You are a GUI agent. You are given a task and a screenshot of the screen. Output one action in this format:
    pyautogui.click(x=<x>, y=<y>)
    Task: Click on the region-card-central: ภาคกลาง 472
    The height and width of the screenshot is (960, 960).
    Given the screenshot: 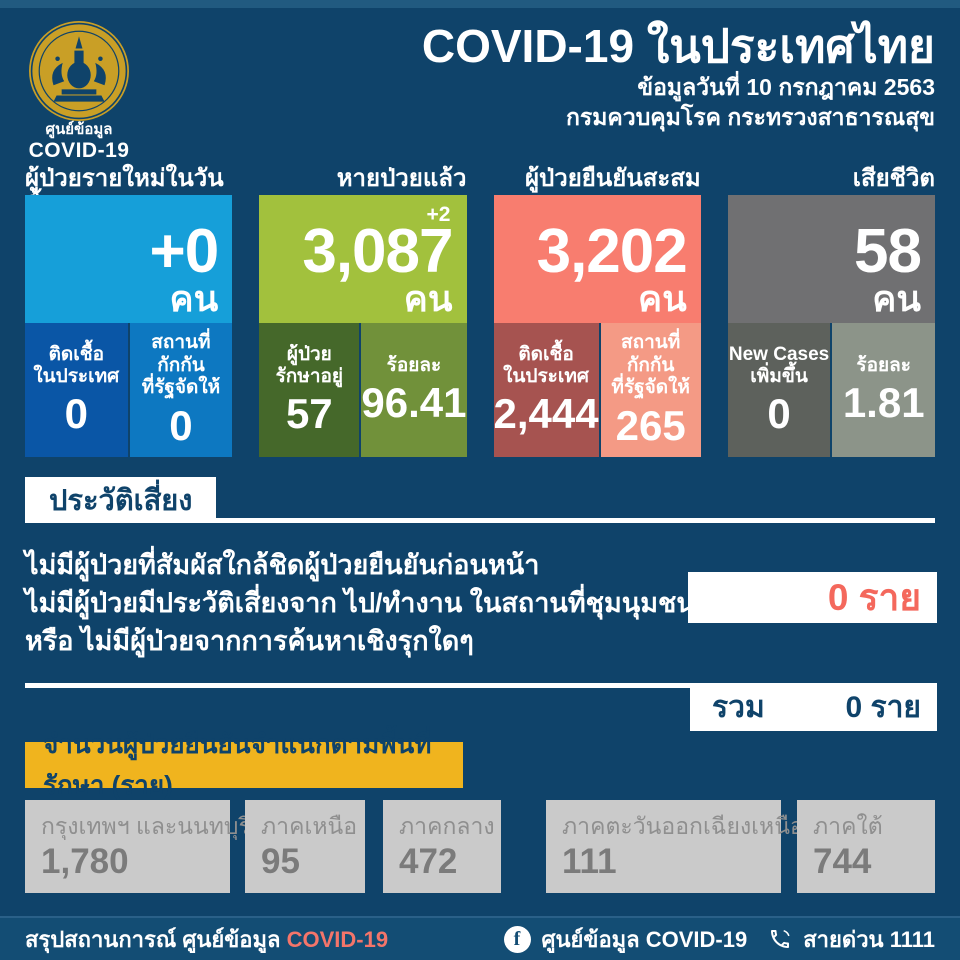 What is the action you would take?
    pyautogui.click(x=442, y=846)
    